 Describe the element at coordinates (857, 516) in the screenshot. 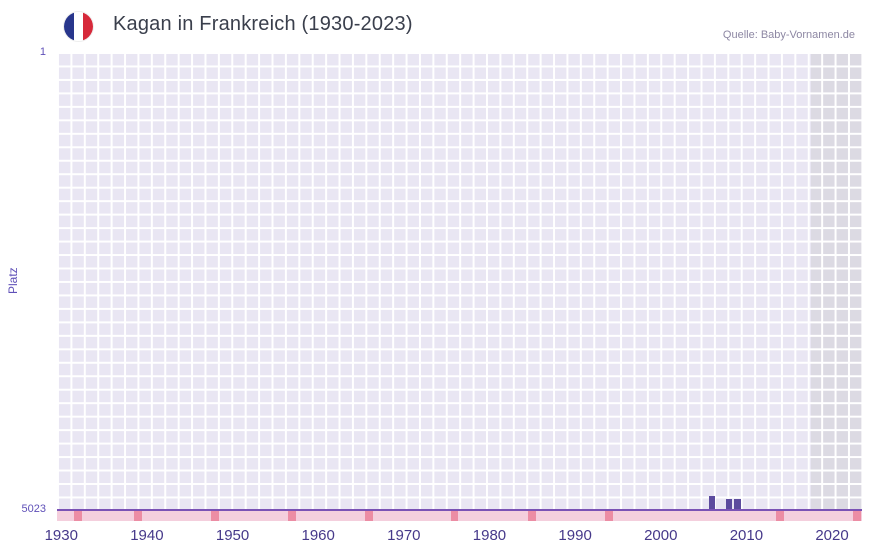

I see `strip-marker-2023` at that location.